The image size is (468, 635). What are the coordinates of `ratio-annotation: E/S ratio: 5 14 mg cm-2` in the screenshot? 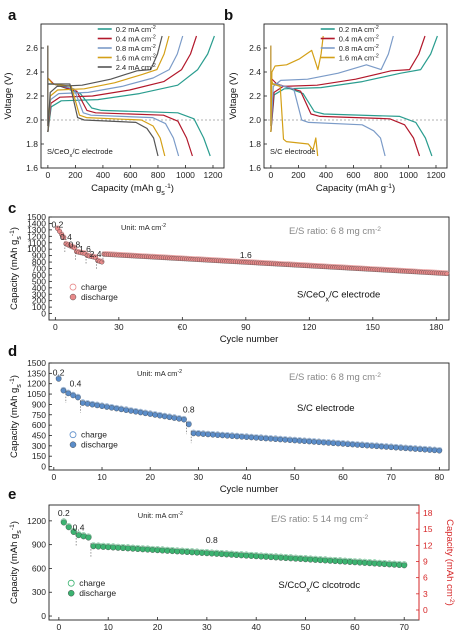 It's located at (320, 520).